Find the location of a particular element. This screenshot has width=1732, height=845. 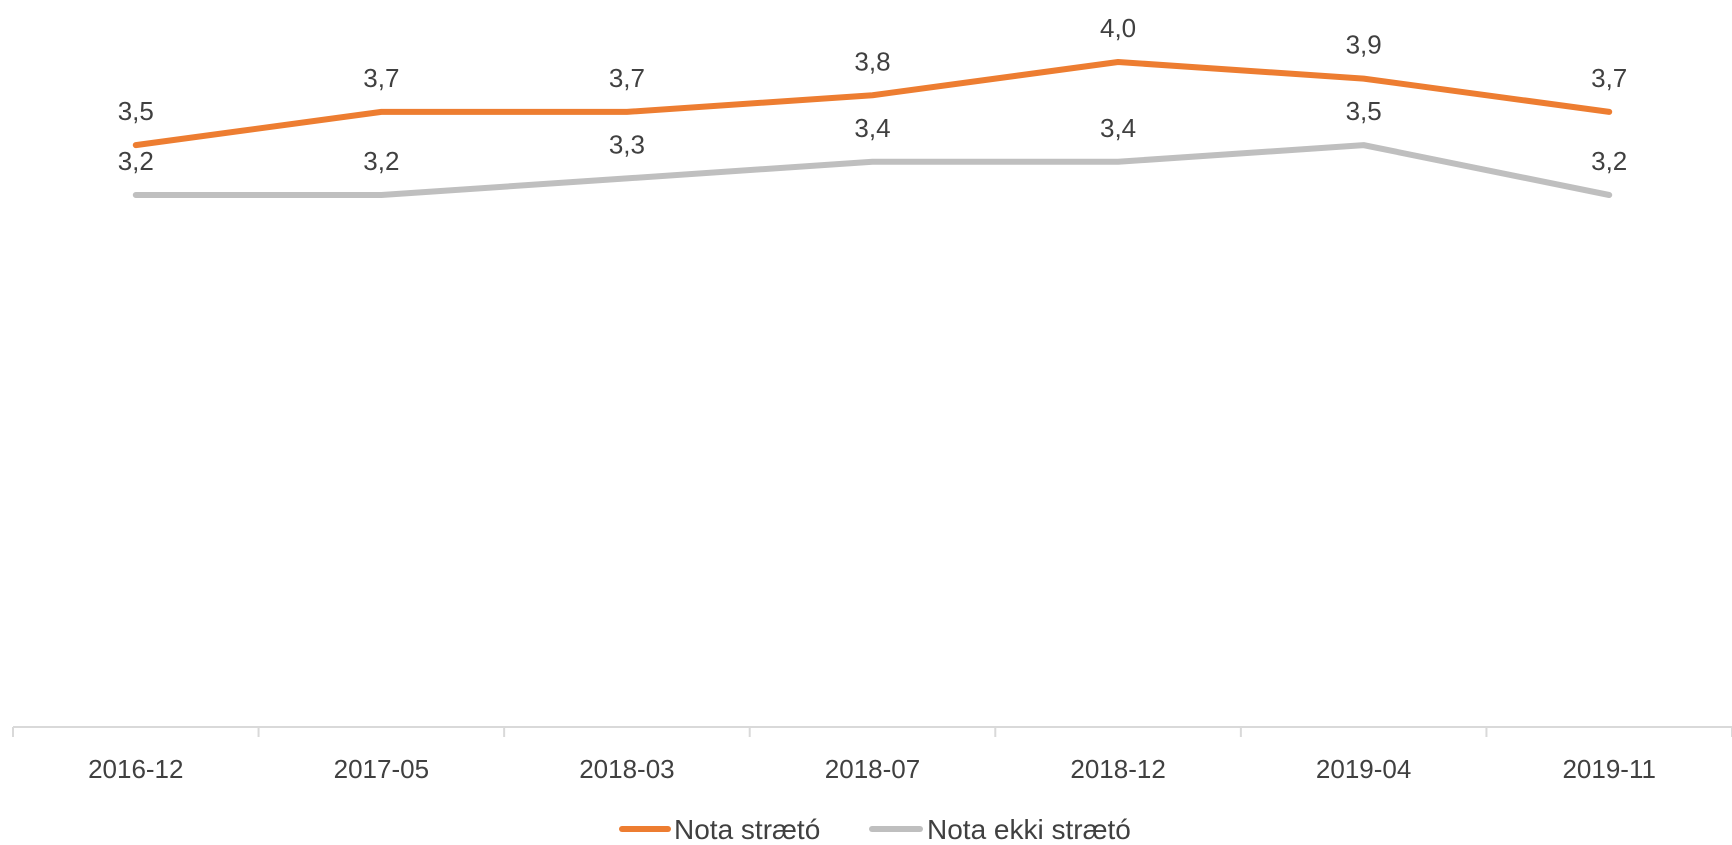

data-label: 3,8 is located at coordinates (872, 61).